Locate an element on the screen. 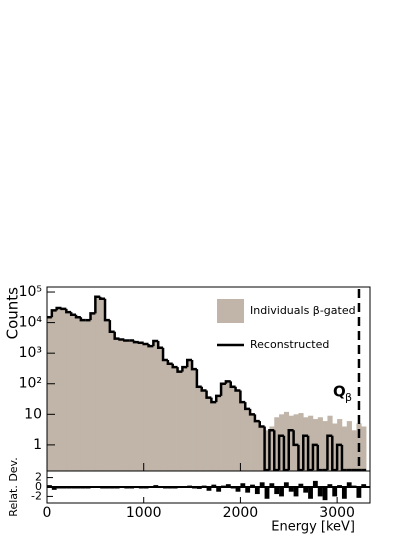  y-tick-label: 1 is located at coordinates (37, 445).